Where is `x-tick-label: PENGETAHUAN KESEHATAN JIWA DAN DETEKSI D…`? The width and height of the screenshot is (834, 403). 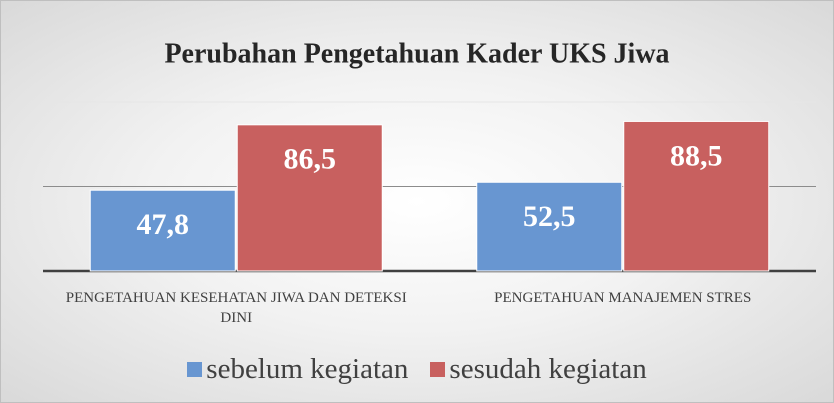
x-tick-label: PENGETAHUAN KESEHATAN JIWA DAN DETEKSI D… is located at coordinates (236, 308).